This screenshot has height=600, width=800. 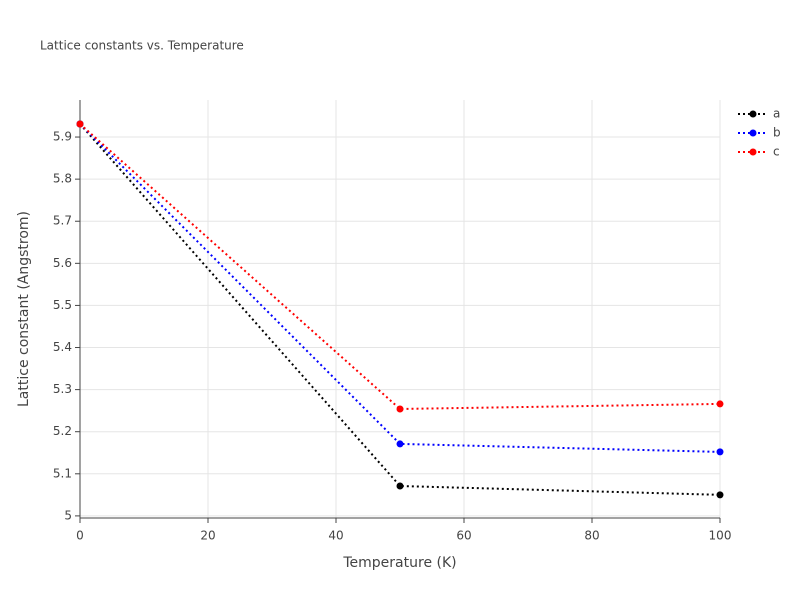 What do you see at coordinates (62, 431) in the screenshot?
I see `y-tick-label: 5.2` at bounding box center [62, 431].